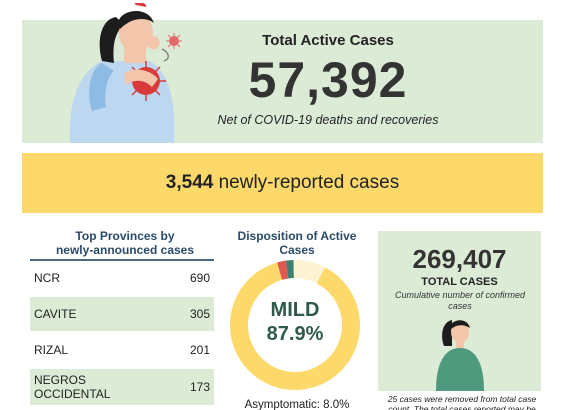 This screenshot has height=410, width=567. Describe the element at coordinates (189, 182) in the screenshot. I see `new-cases-number: 3,544` at that location.